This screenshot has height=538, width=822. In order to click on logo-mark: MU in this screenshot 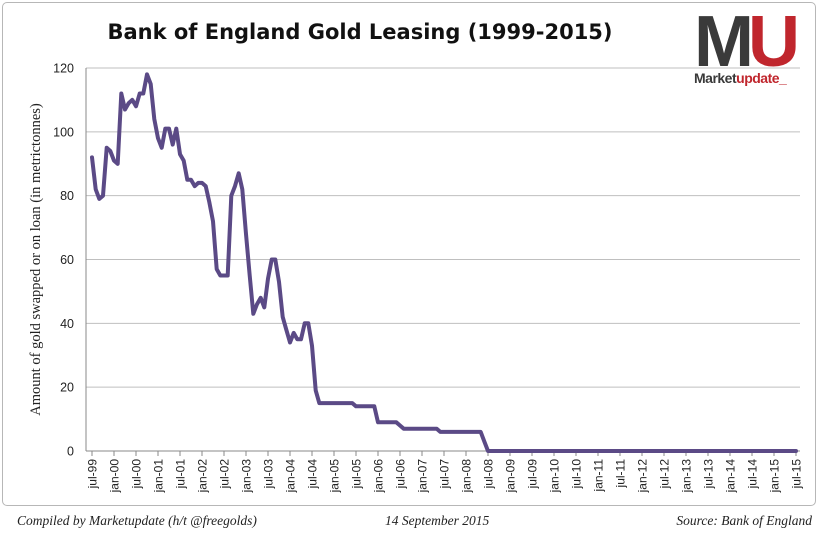, I will do `click(753, 42)`.